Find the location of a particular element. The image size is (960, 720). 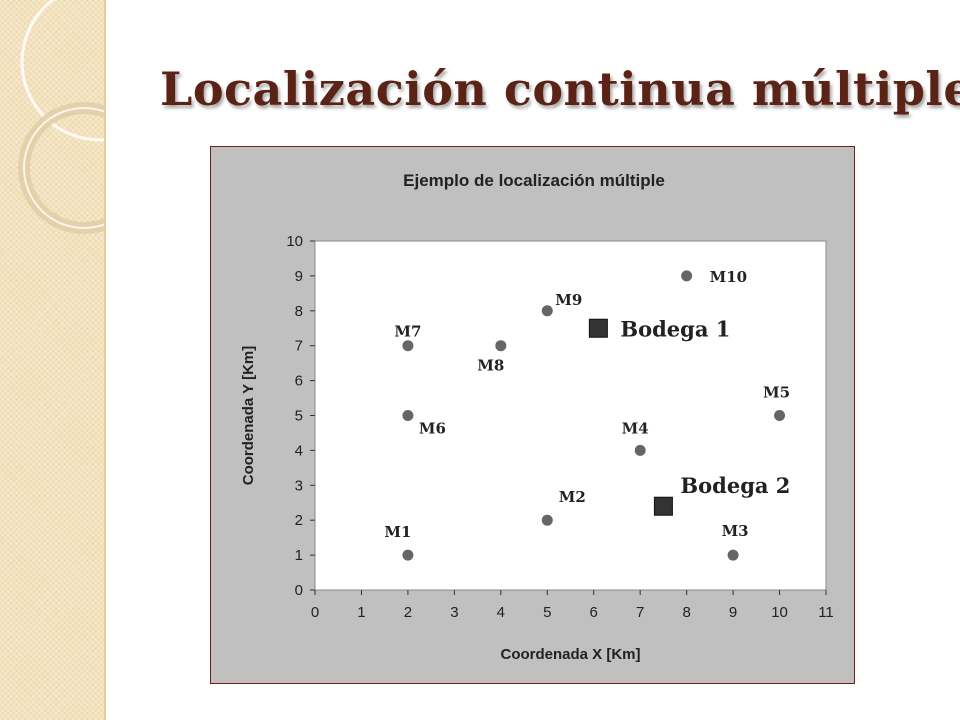

x-tick-label: 11 is located at coordinates (826, 612).